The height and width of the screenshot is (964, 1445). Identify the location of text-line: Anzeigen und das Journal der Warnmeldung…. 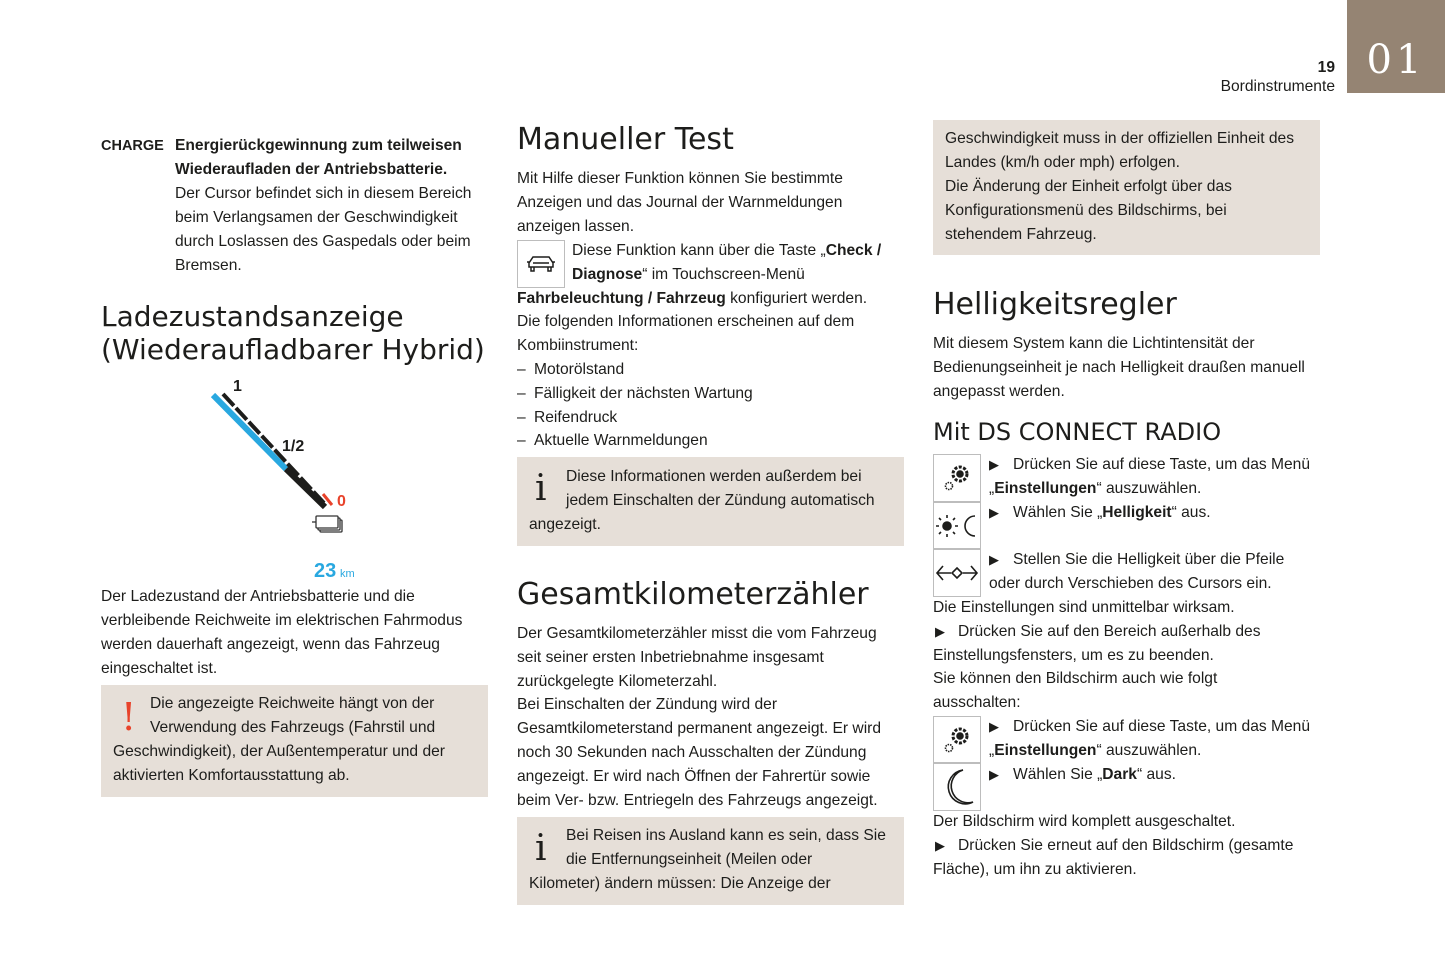
(680, 202).